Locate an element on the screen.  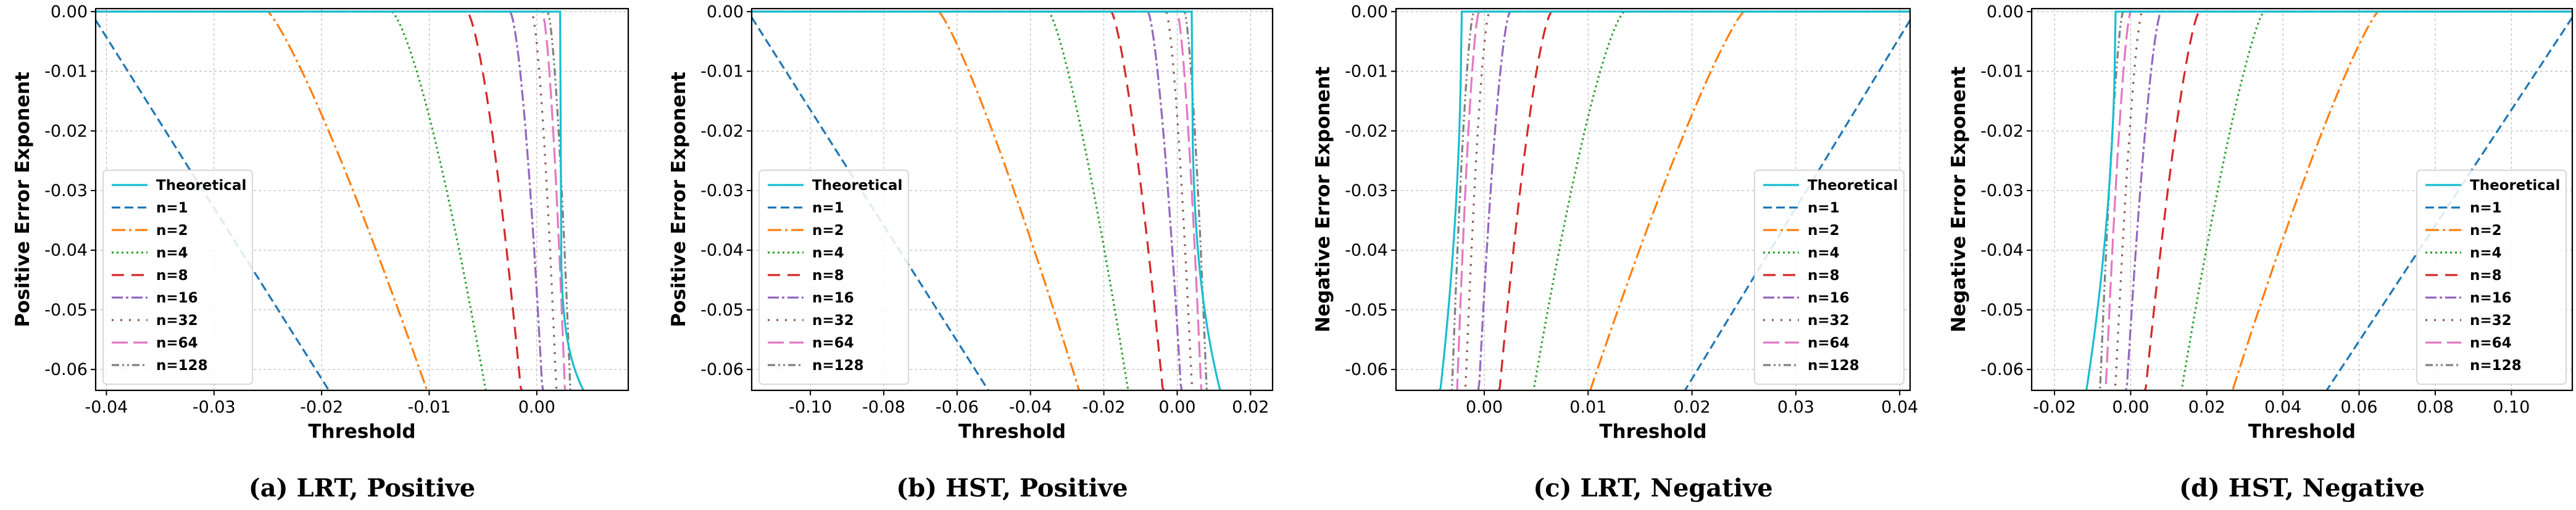
x-tick-label: -0.04 is located at coordinates (1030, 407).